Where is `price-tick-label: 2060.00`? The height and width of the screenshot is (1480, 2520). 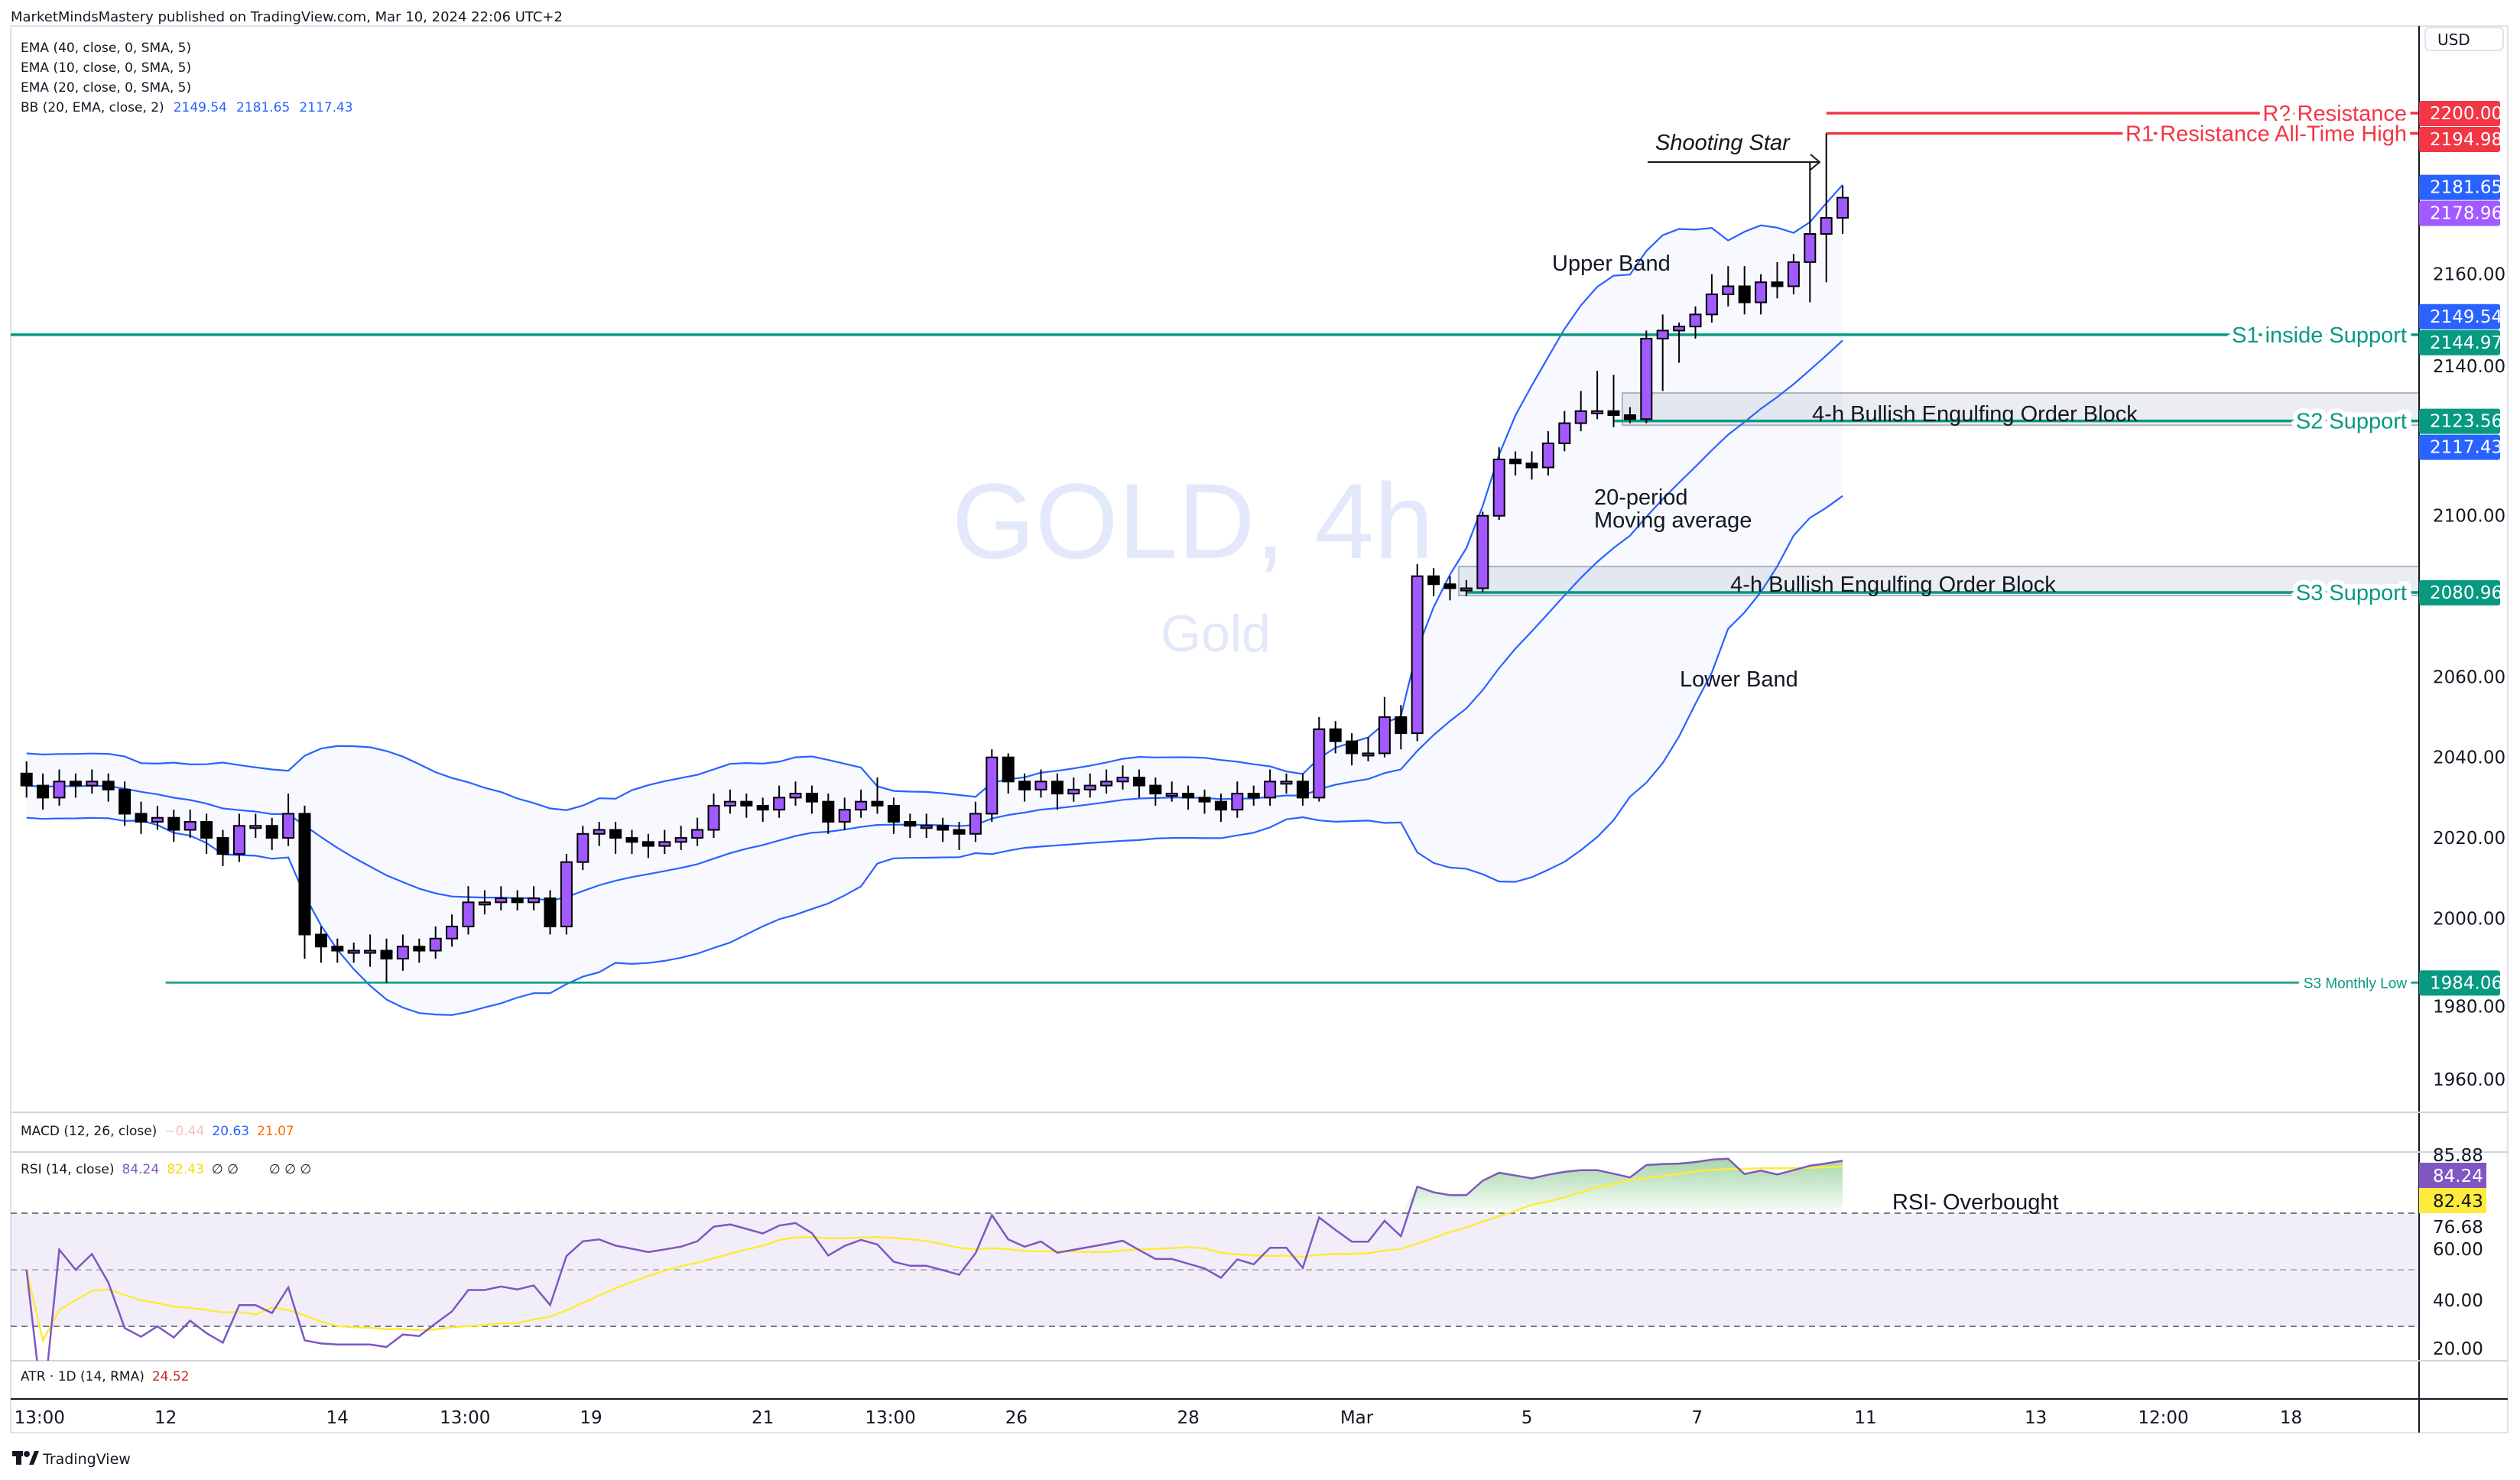
price-tick-label: 2060.00 is located at coordinates (2469, 677).